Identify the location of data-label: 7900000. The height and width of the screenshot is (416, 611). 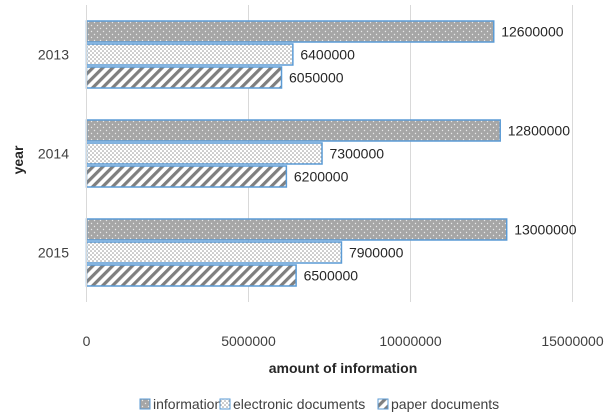
(376, 253).